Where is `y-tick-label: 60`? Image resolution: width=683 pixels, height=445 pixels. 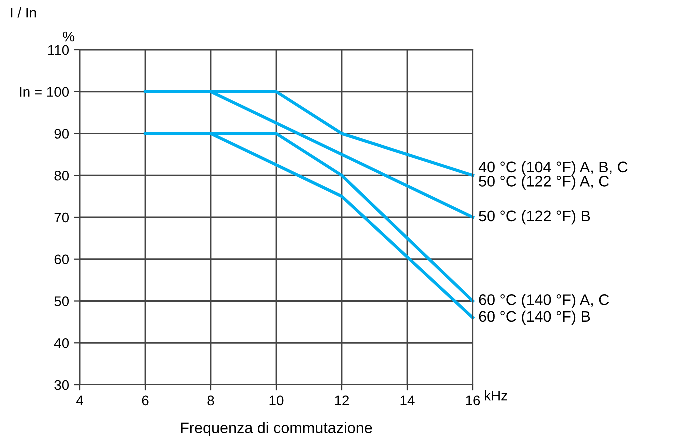
y-tick-label: 60 is located at coordinates (62, 259).